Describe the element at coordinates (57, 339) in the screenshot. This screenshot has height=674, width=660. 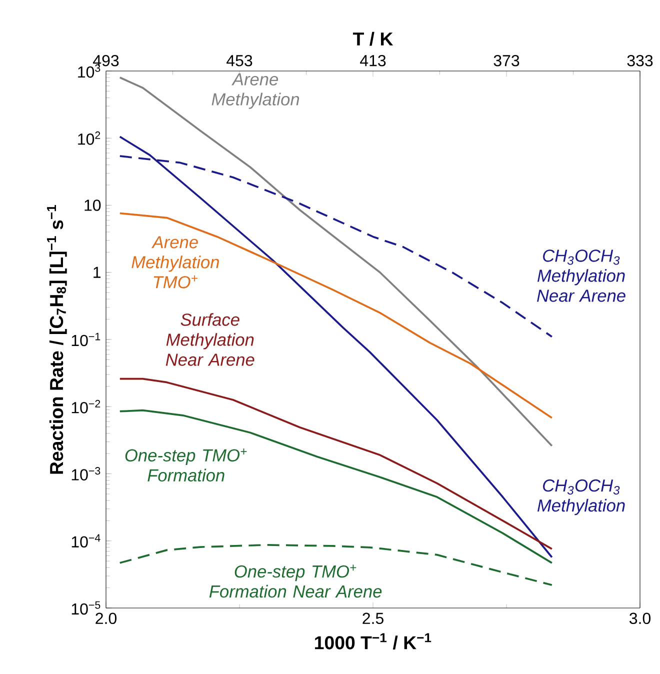
I see `y-axis-title: Reaction Rate / [C$_{7}$H$_{8}$] [L]$^{−1}$ s$^{−1}$` at that location.